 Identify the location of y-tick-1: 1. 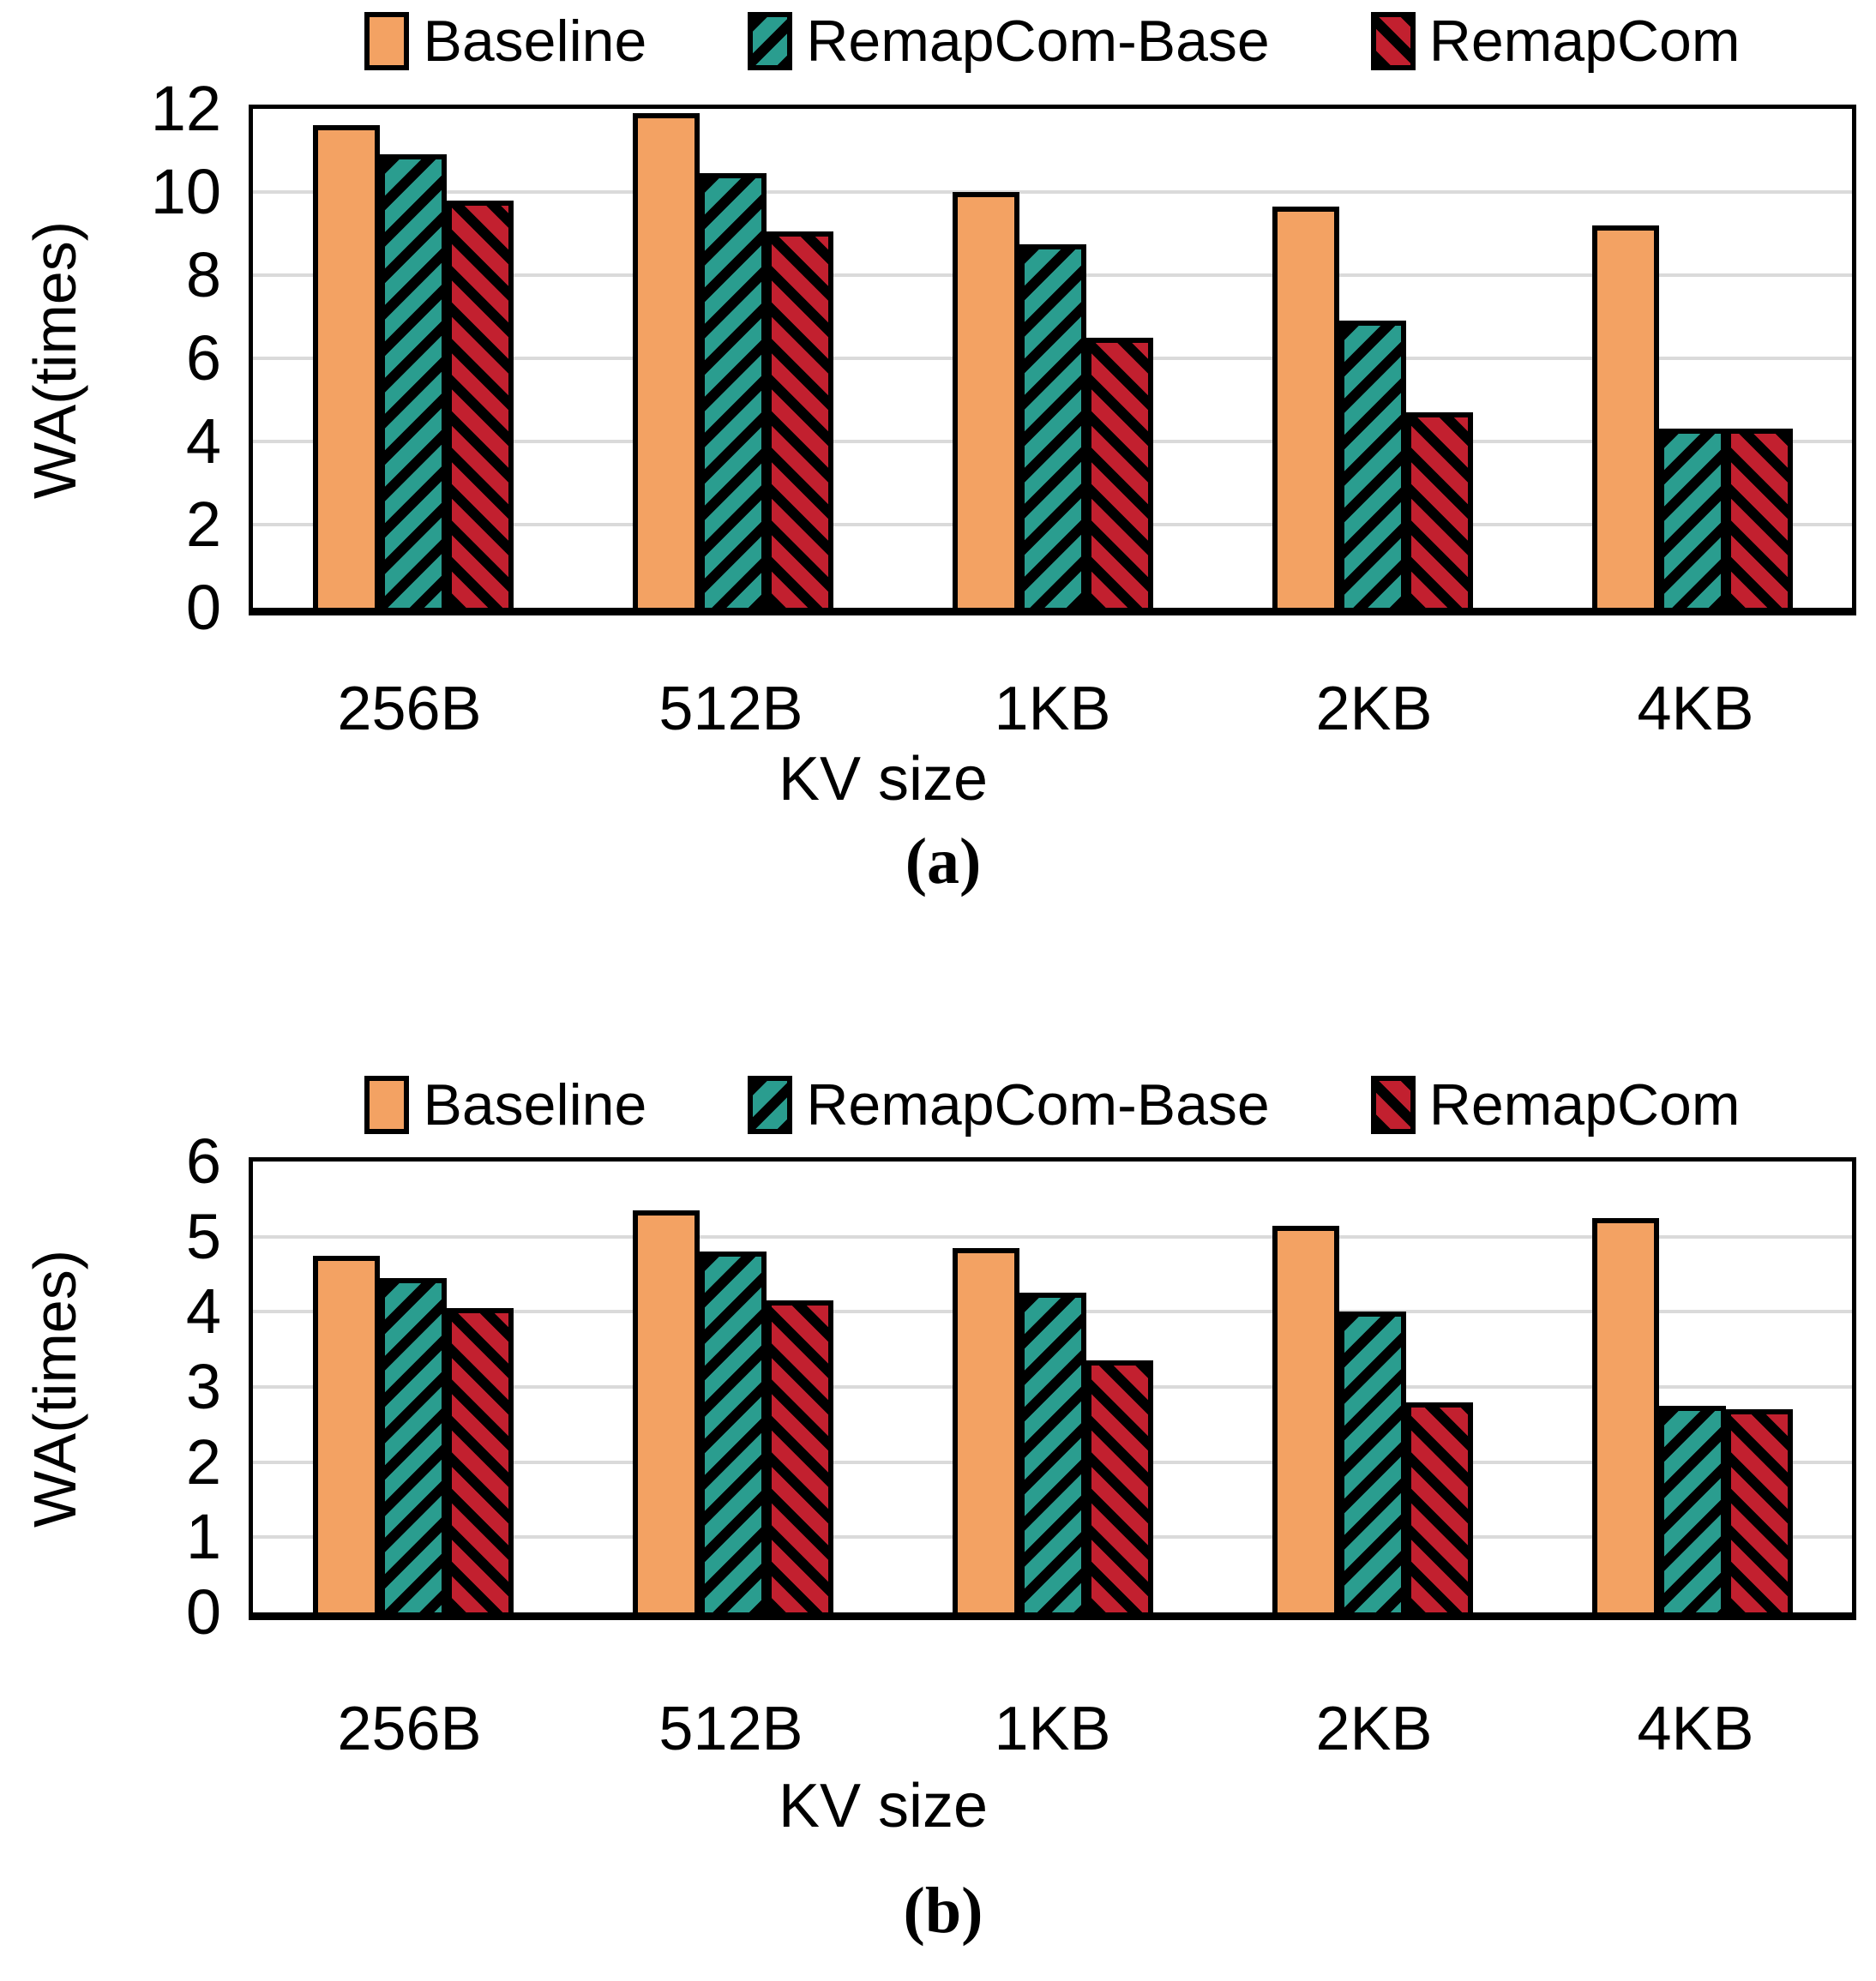
(203, 1537).